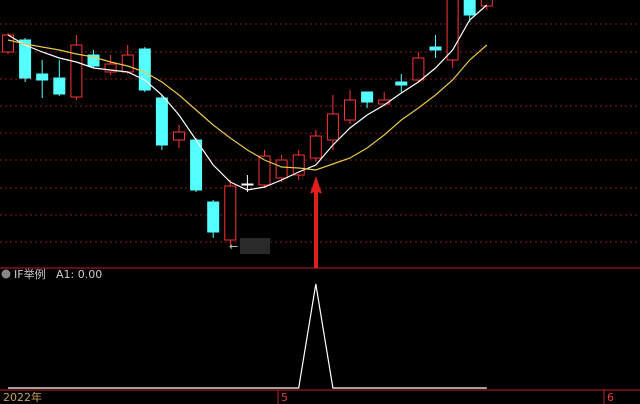  Describe the element at coordinates (316, 222) in the screenshot. I see `signal-arrow` at that location.